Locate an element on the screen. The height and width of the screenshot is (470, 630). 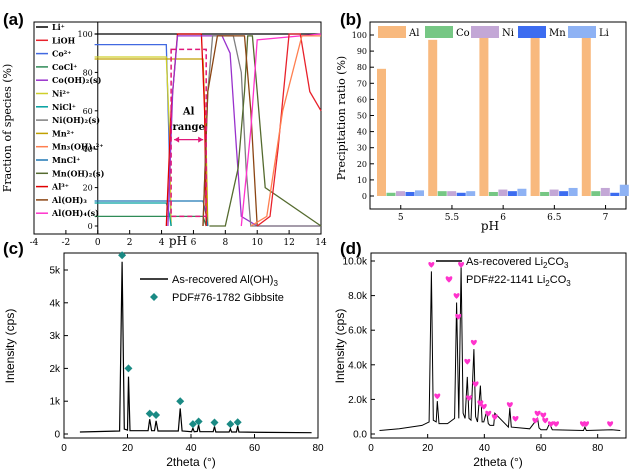
a-series-mn-oh-s is located at coordinates (265, 131).